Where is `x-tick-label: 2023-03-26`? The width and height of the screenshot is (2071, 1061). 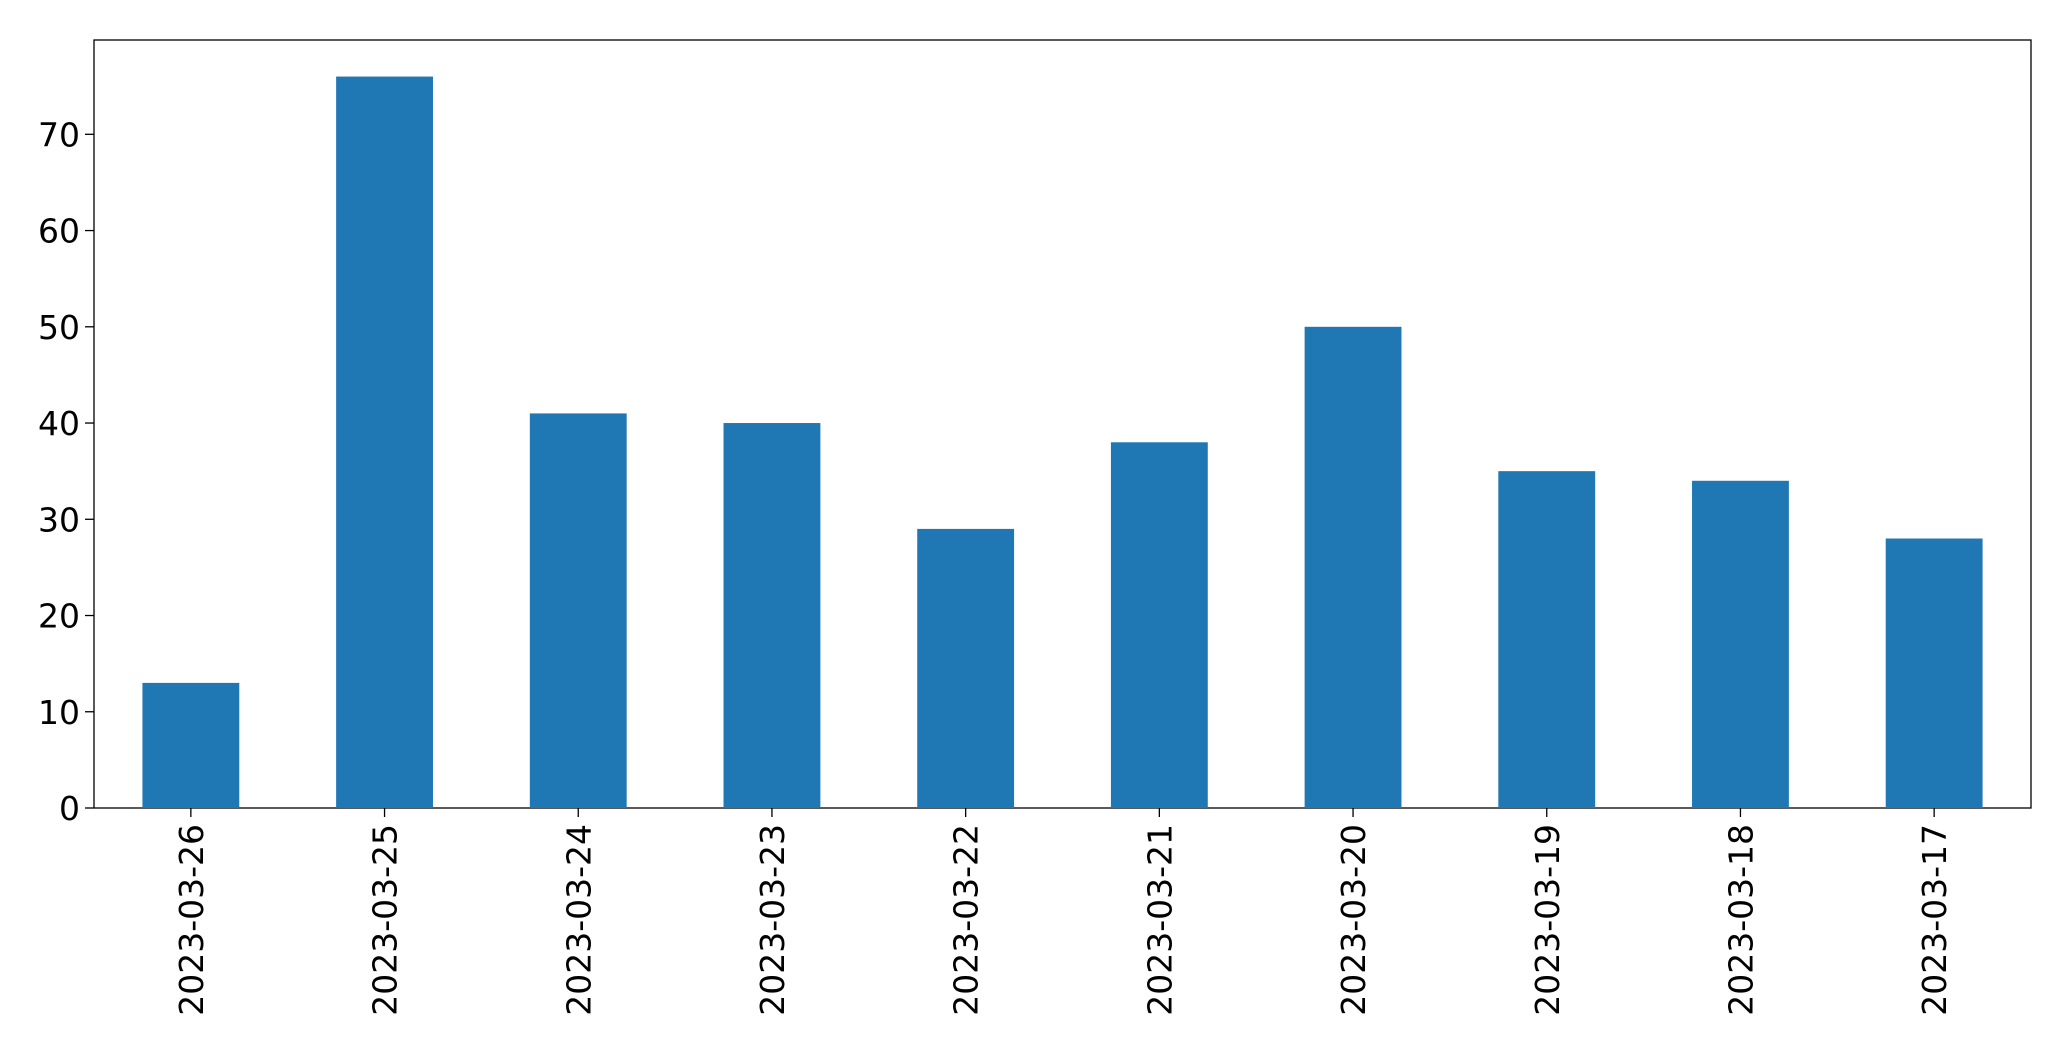 x-tick-label: 2023-03-26 is located at coordinates (191, 920).